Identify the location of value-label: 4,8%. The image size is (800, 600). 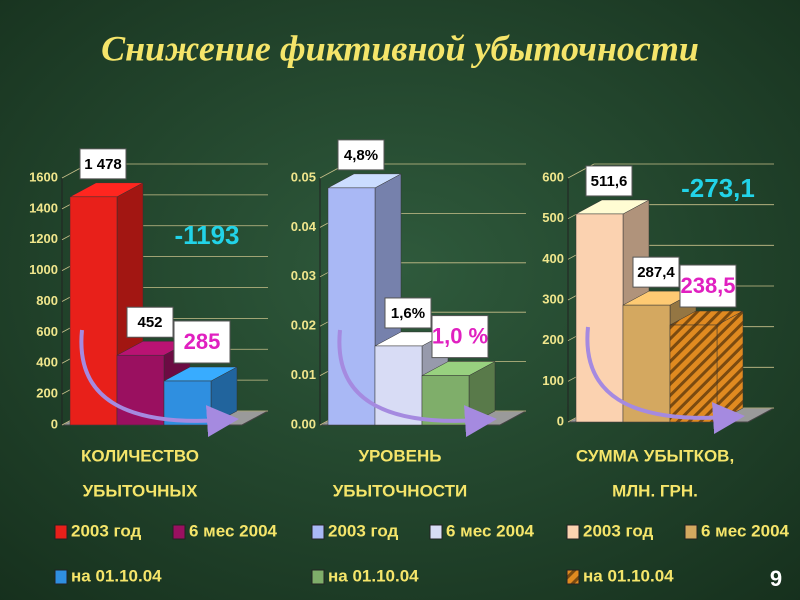
(361, 155).